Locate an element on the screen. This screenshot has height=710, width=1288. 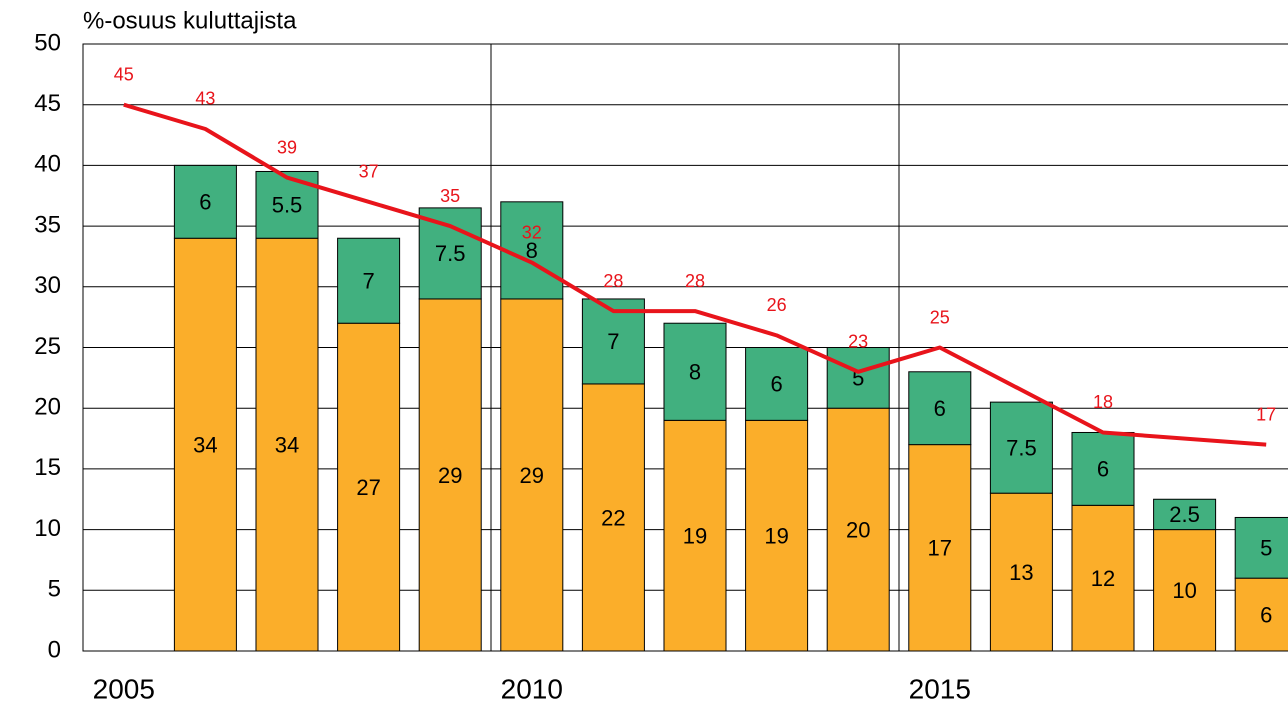
x-tick-label: 2015 is located at coordinates (940, 688).